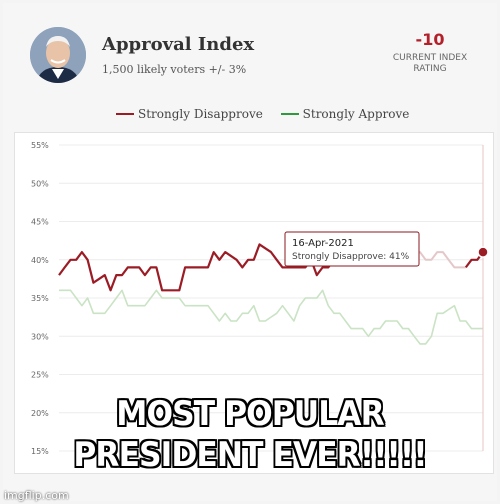  Describe the element at coordinates (250, 414) in the screenshot. I see `meme-caption-line1: MOST POPULAR` at that location.